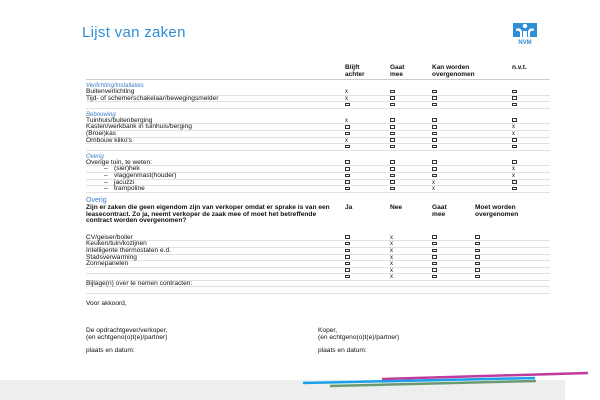 The width and height of the screenshot is (600, 400). I want to click on table-row: – trampoline x, so click(318, 189).